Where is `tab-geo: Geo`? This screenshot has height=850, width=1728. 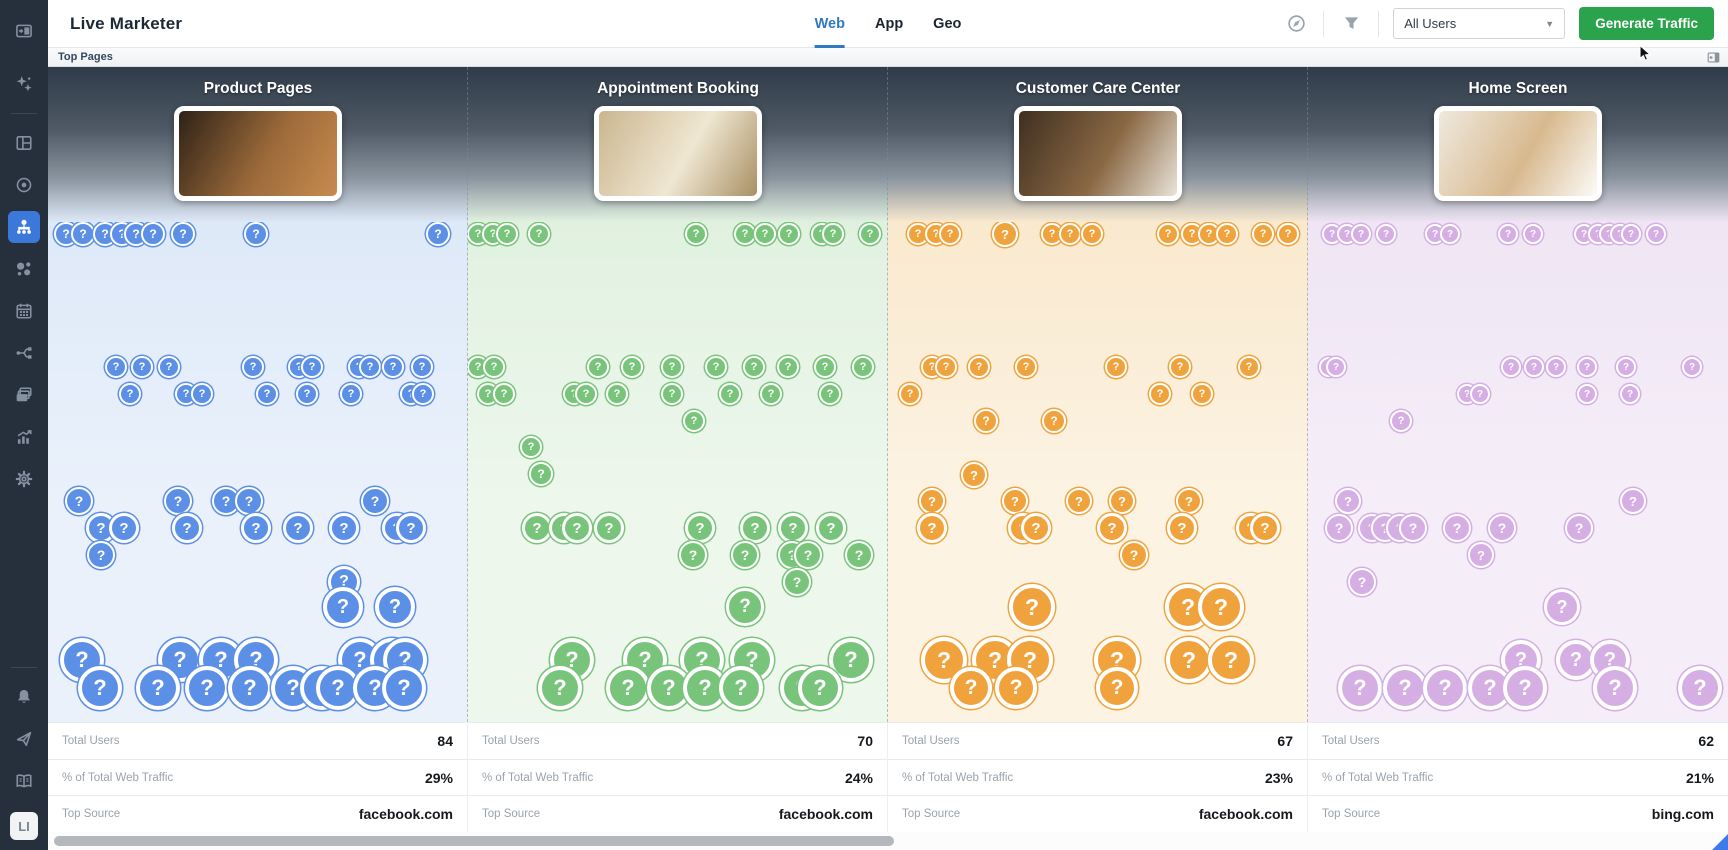 tab-geo: Geo is located at coordinates (947, 24).